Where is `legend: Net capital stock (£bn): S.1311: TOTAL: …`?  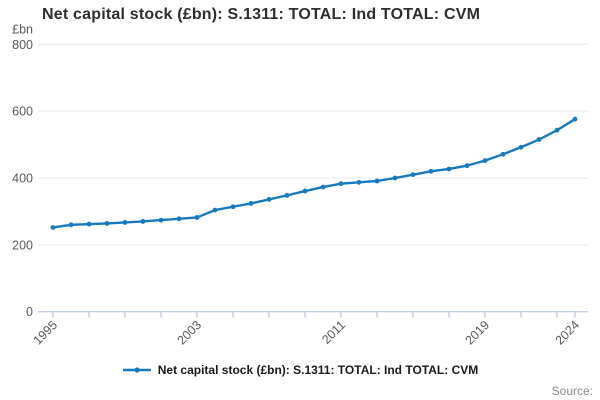 legend: Net capital stock (£bn): S.1311: TOTAL: … is located at coordinates (300, 370).